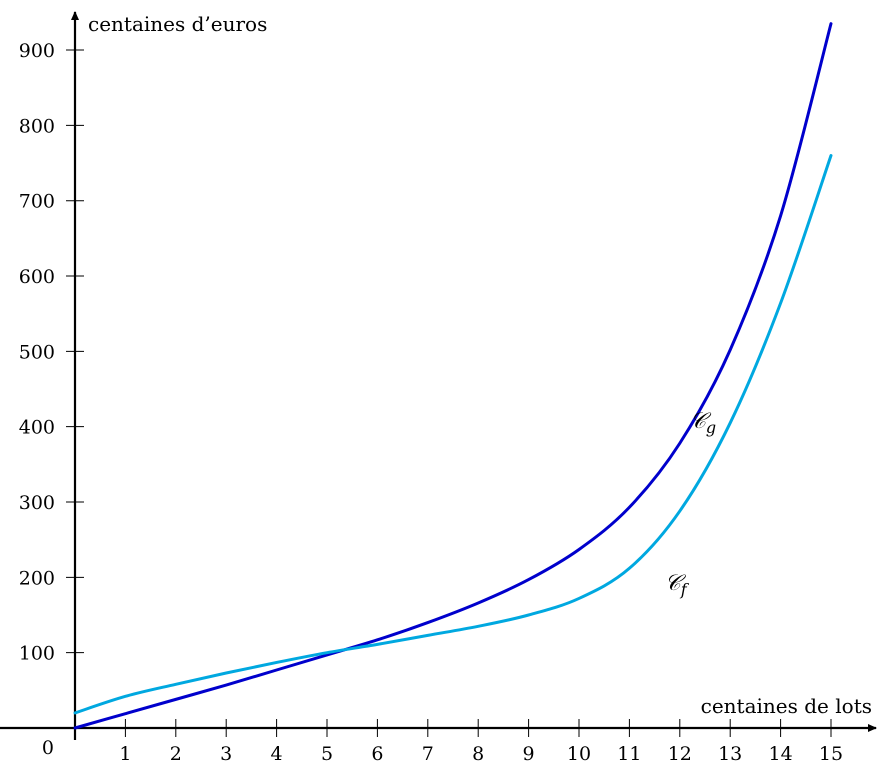 This screenshot has width=878, height=769. Describe the element at coordinates (629, 754) in the screenshot. I see `x-tick-label: 11` at that location.